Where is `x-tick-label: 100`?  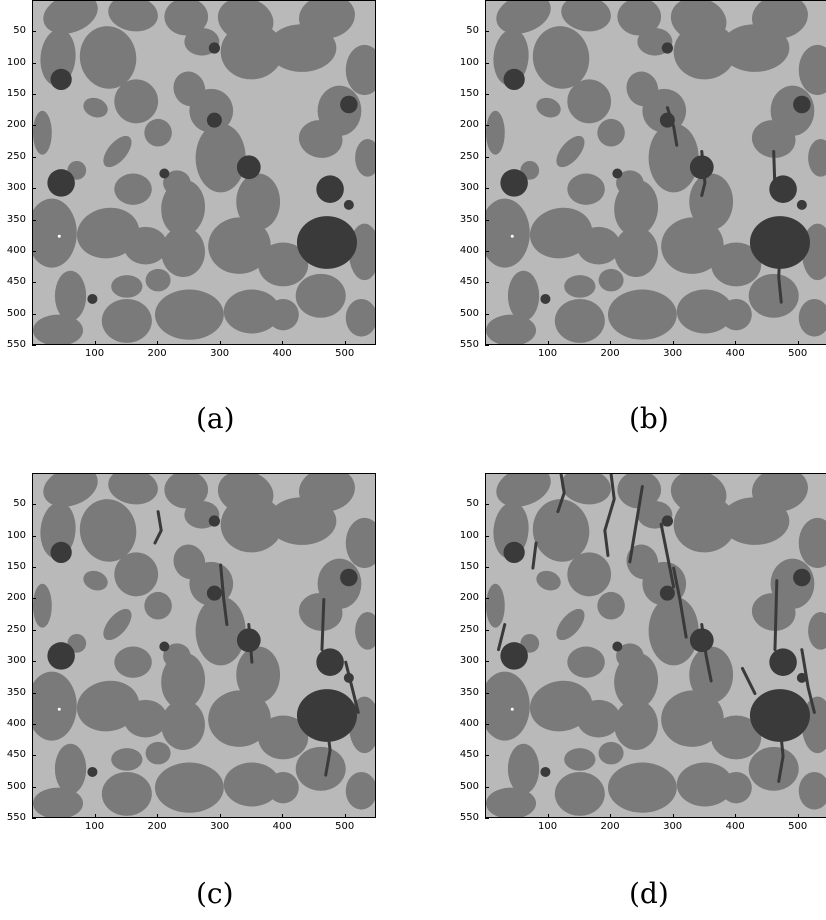 x-tick-label: 100 is located at coordinates (94, 826).